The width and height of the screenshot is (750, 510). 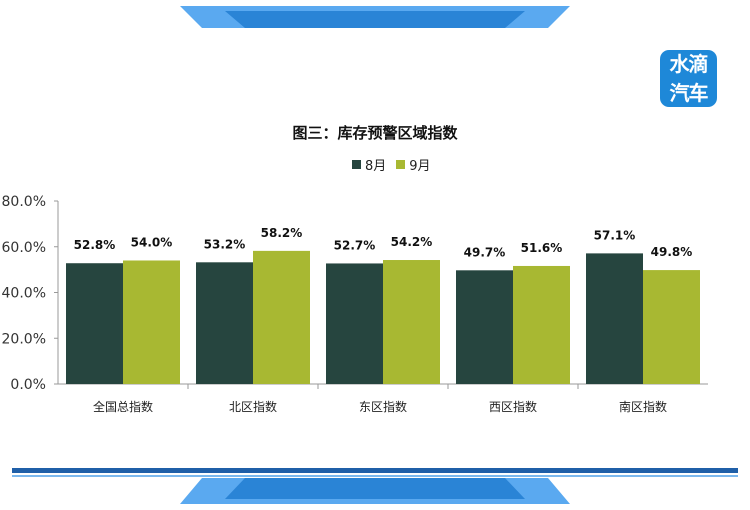 I want to click on data-label-series-1: 52.7%, so click(x=355, y=245).